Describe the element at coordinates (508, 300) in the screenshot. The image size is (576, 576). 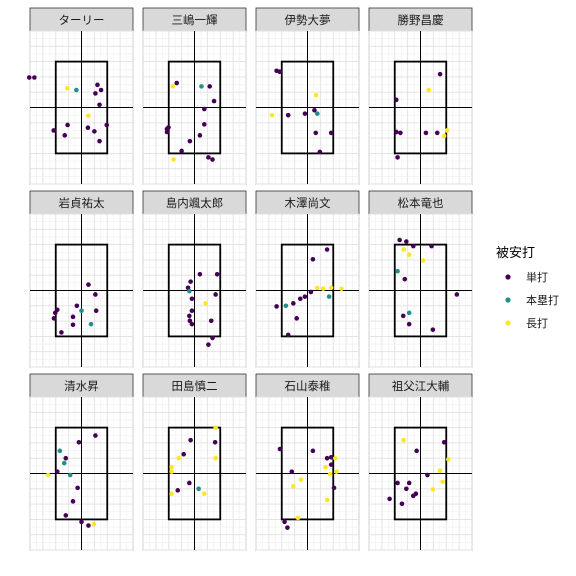
I see `legend-key` at that location.